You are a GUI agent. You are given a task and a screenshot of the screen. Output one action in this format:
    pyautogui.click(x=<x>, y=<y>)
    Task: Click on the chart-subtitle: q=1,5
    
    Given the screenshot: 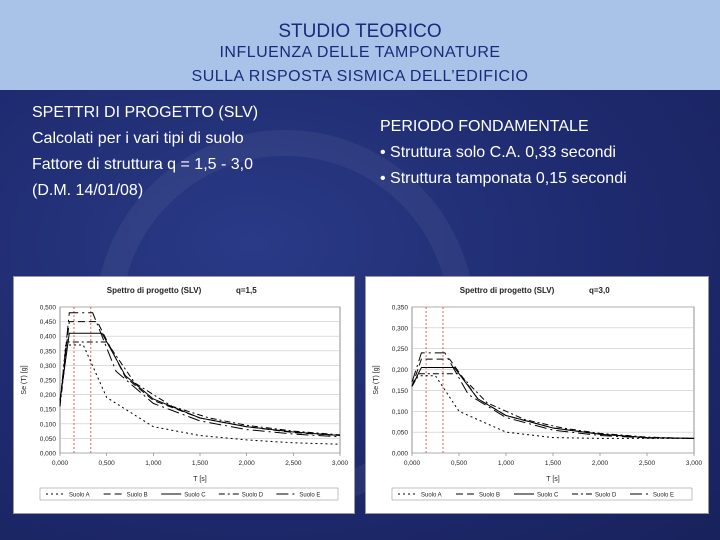 What is the action you would take?
    pyautogui.click(x=246, y=290)
    